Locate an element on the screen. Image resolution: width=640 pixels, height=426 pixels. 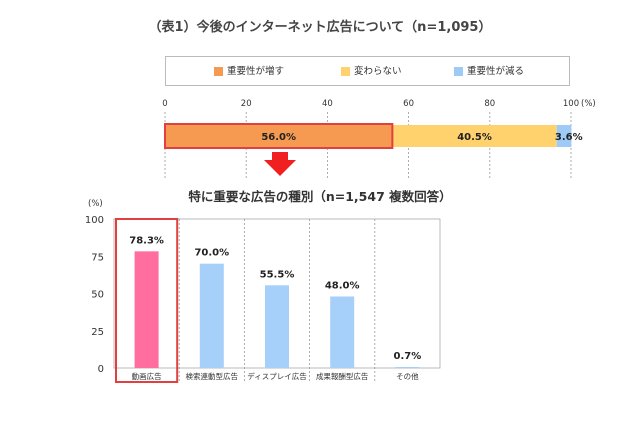
stacked-bar-data-label: 56.0% is located at coordinates (278, 137).